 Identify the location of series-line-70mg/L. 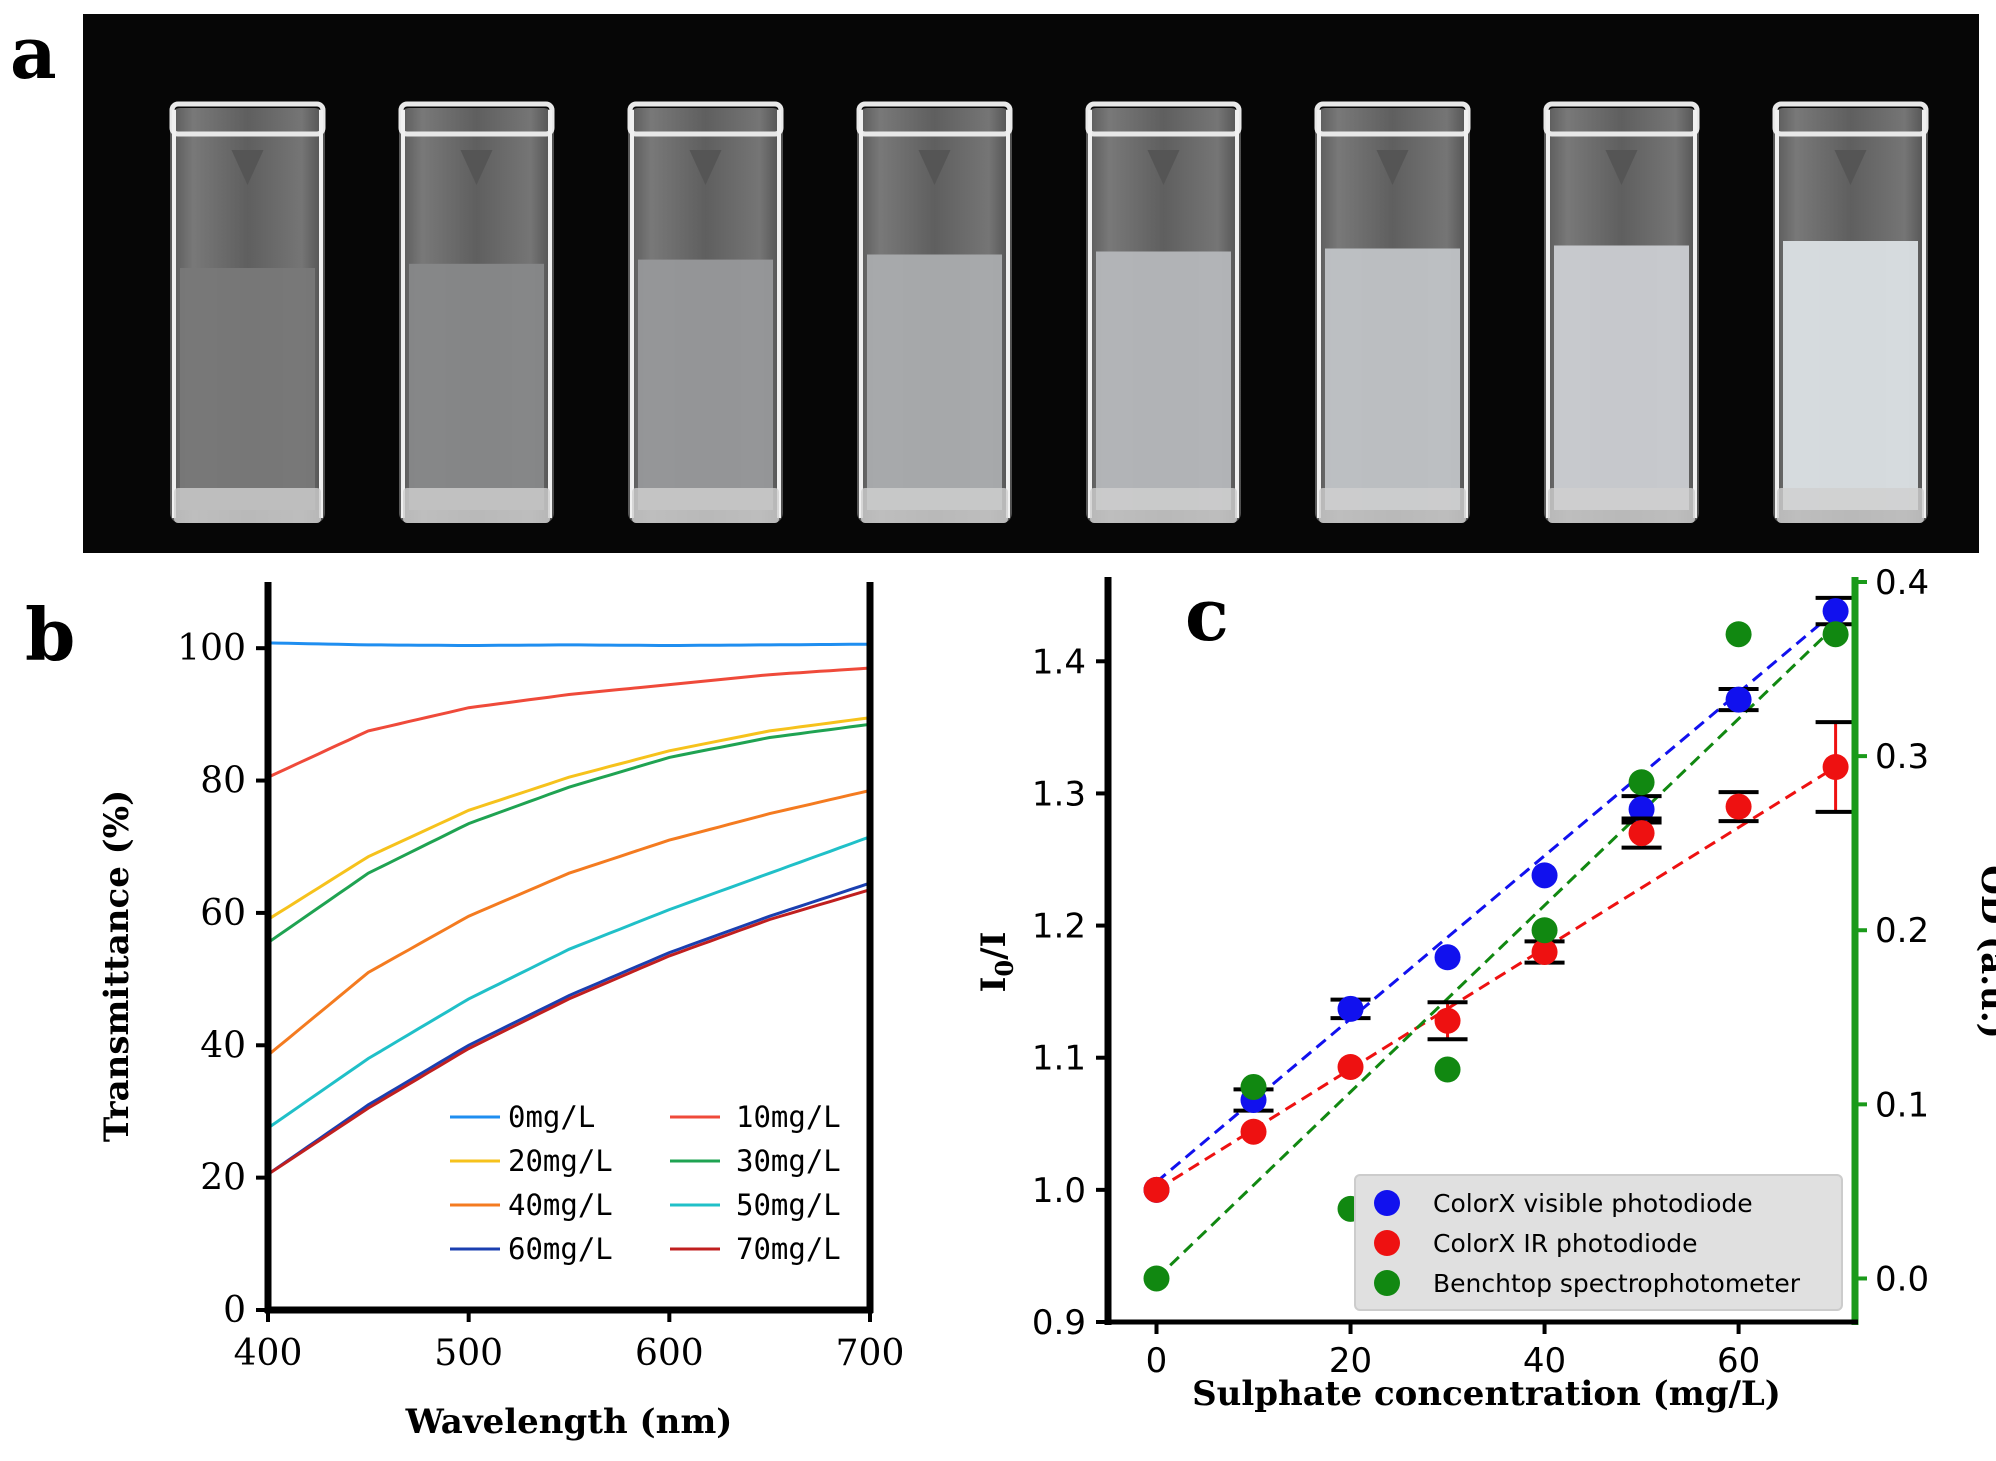
(569, 1032).